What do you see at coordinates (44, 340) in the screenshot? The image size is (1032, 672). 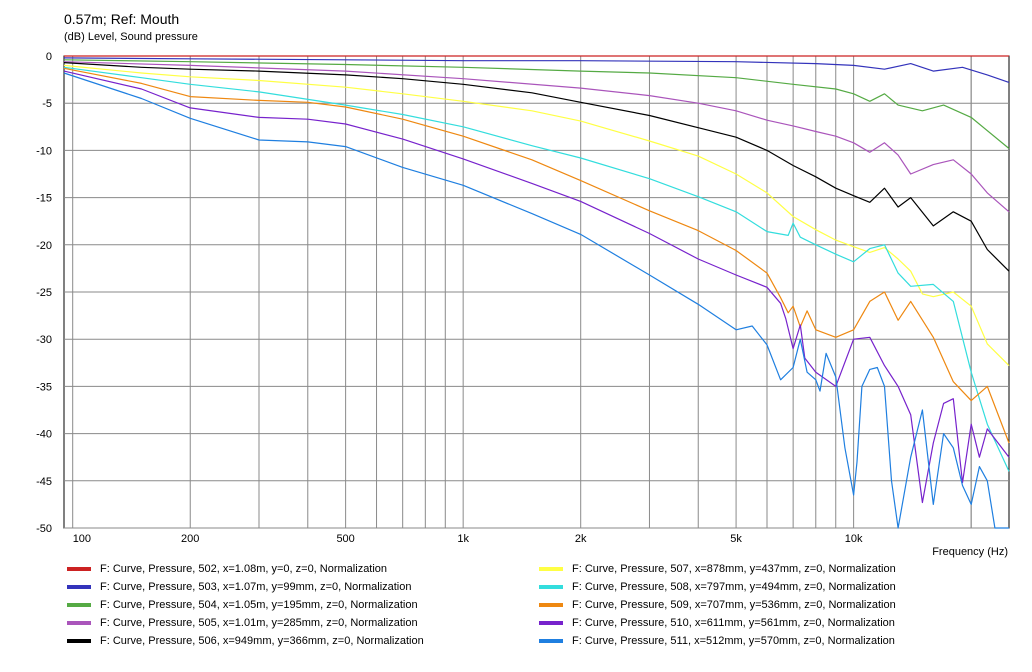 I see `y-tick-label: -30` at bounding box center [44, 340].